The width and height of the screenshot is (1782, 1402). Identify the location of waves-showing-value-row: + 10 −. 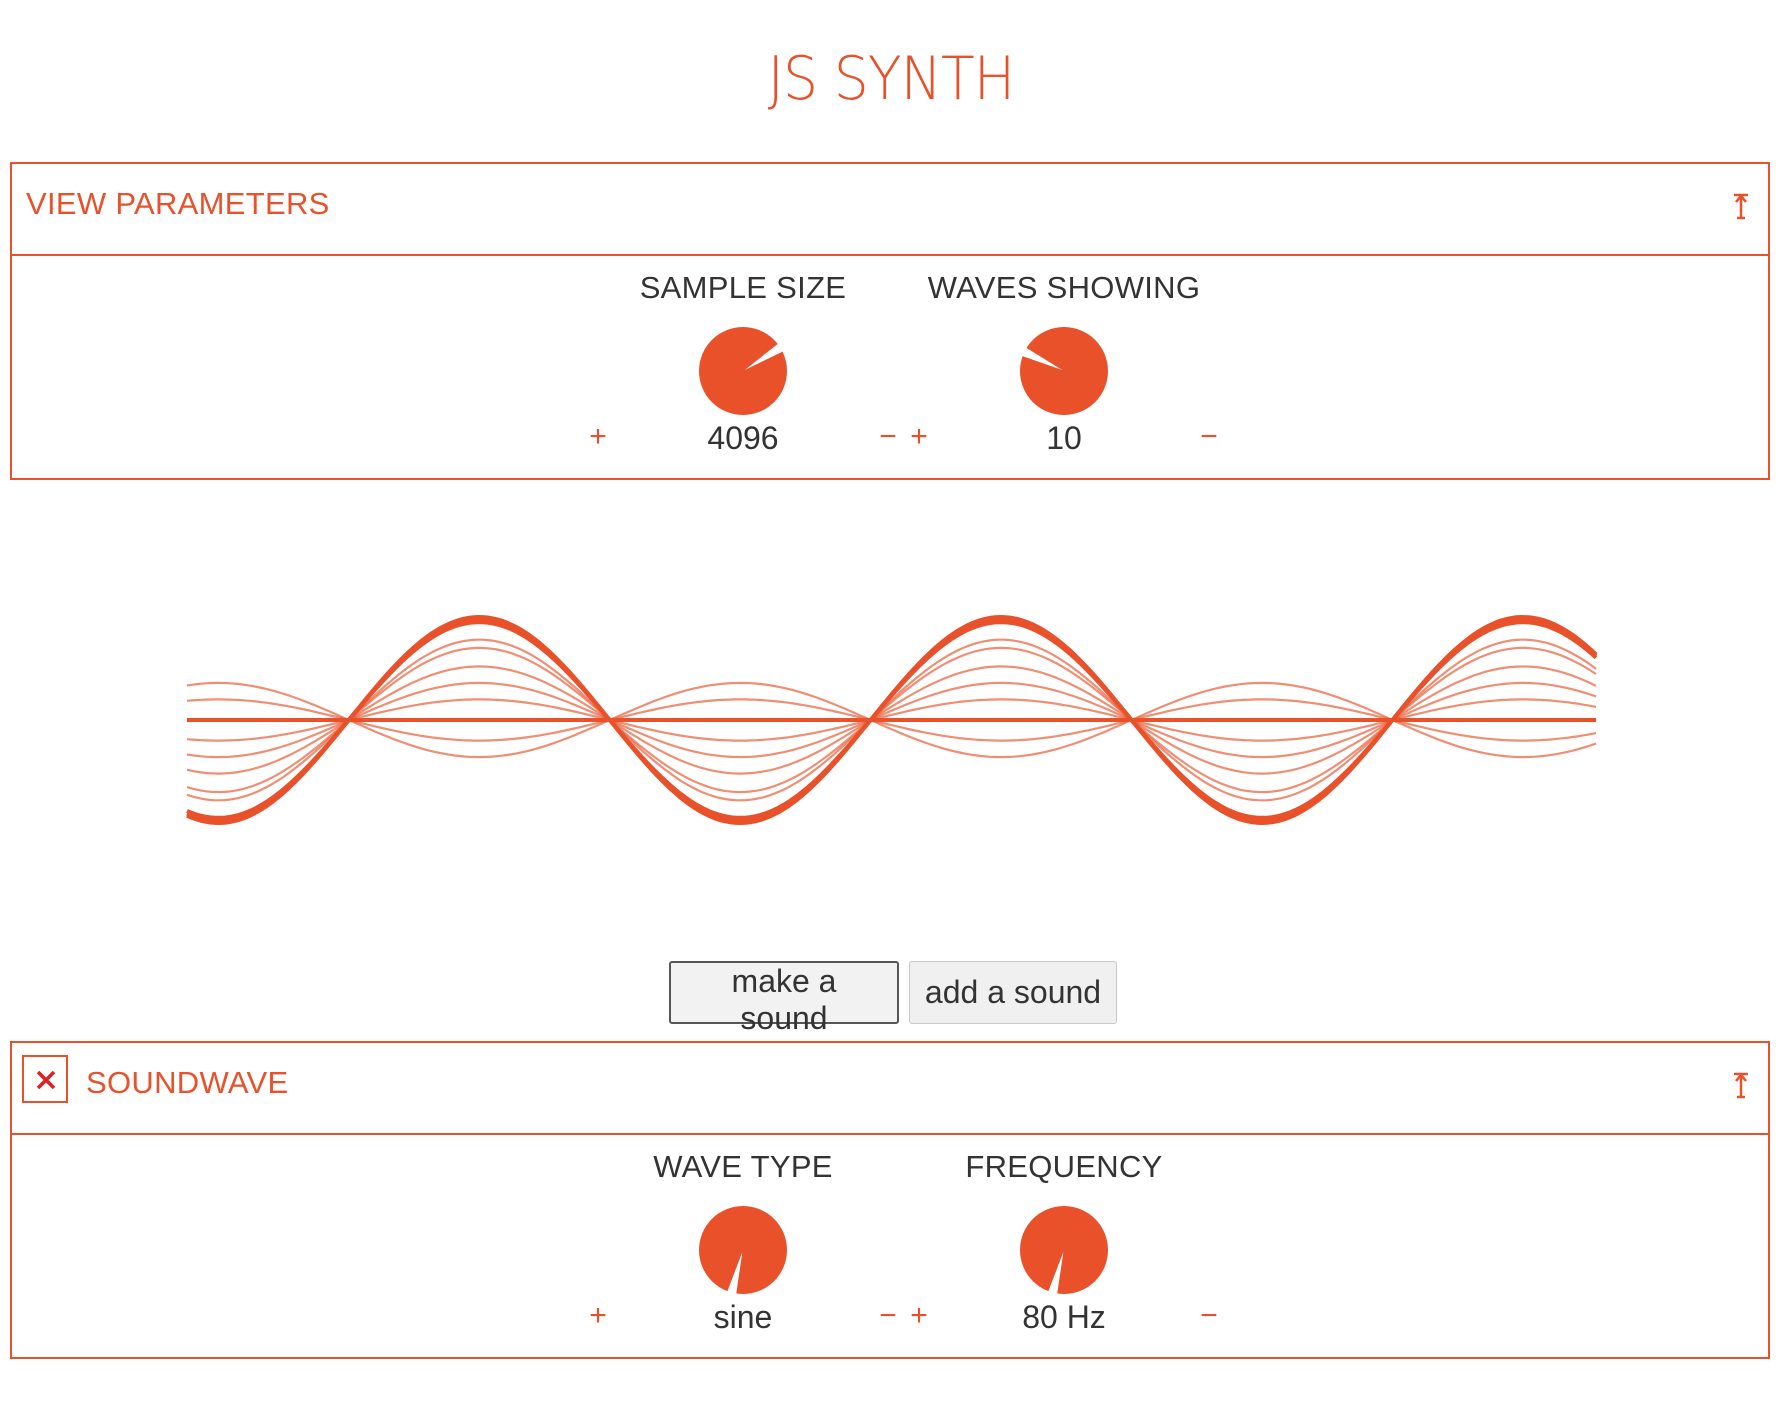
(1064, 440).